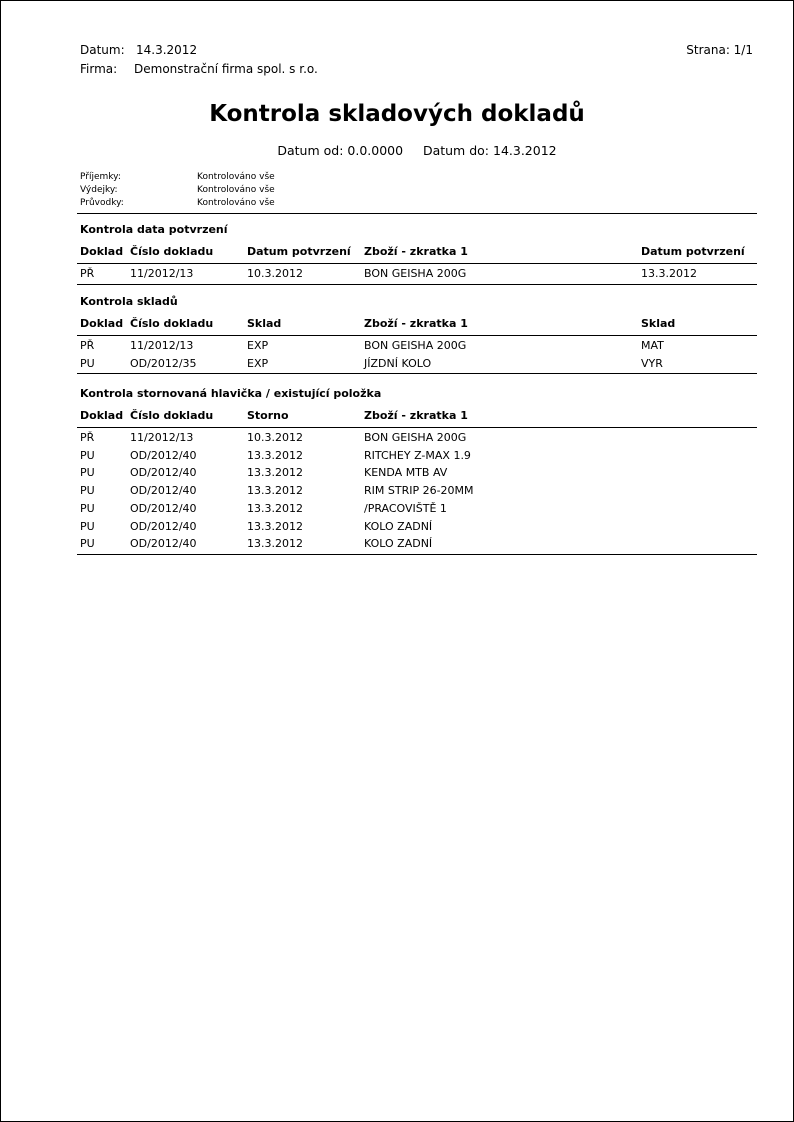 The width and height of the screenshot is (794, 1122). I want to click on section-title: Kontrola data potvrzení, so click(154, 229).